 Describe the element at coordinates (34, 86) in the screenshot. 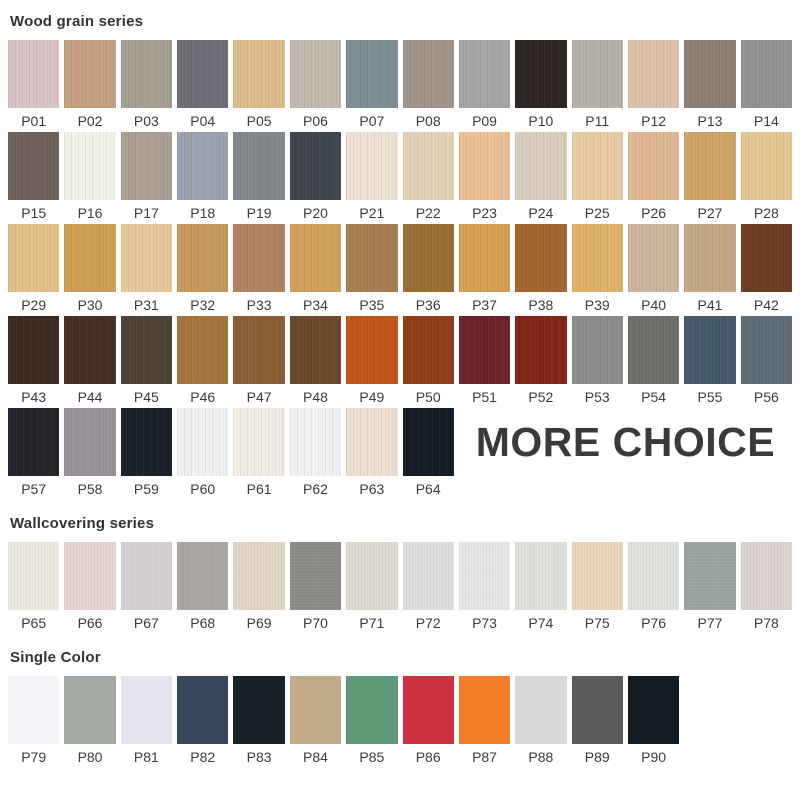

I see `swatch-cell: P01` at that location.